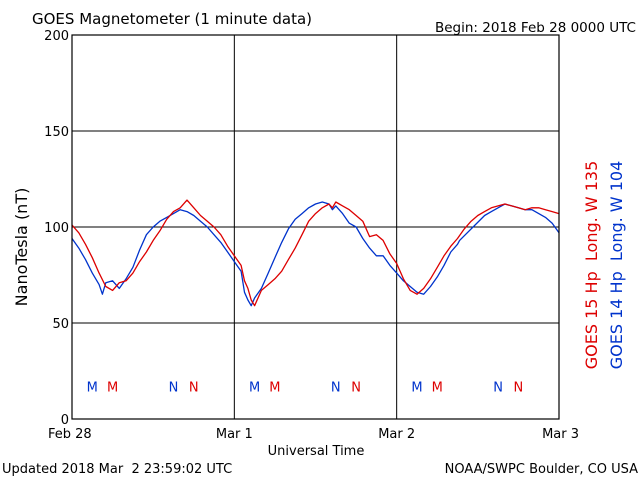  What do you see at coordinates (535, 28) in the screenshot?
I see `begin-time: Begin: 2018 Feb 28 0000 UTC` at bounding box center [535, 28].